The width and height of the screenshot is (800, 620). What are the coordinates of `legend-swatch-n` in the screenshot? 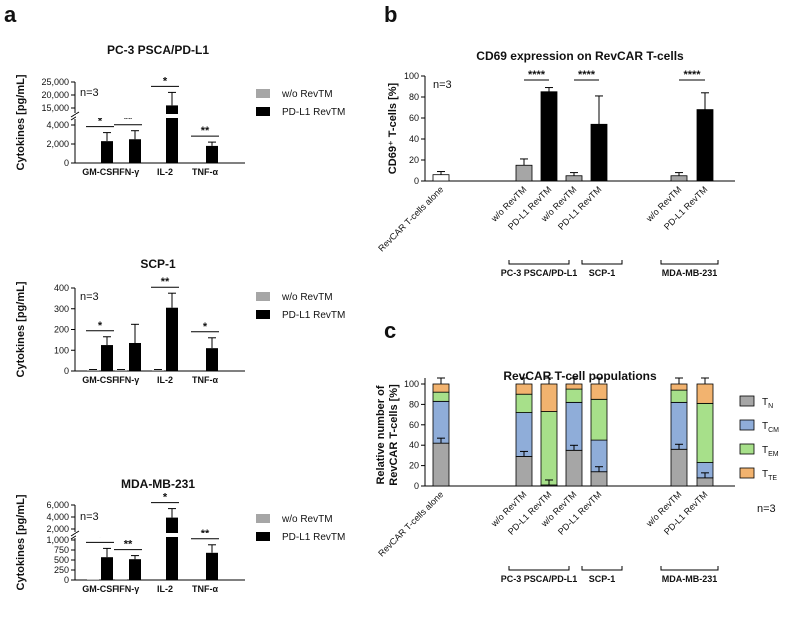 It's located at (747, 401).